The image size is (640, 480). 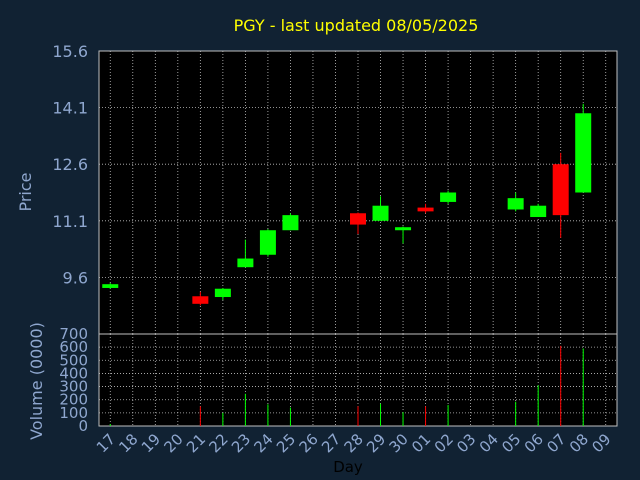 I want to click on x-tick-label: 09, so click(x=601, y=443).